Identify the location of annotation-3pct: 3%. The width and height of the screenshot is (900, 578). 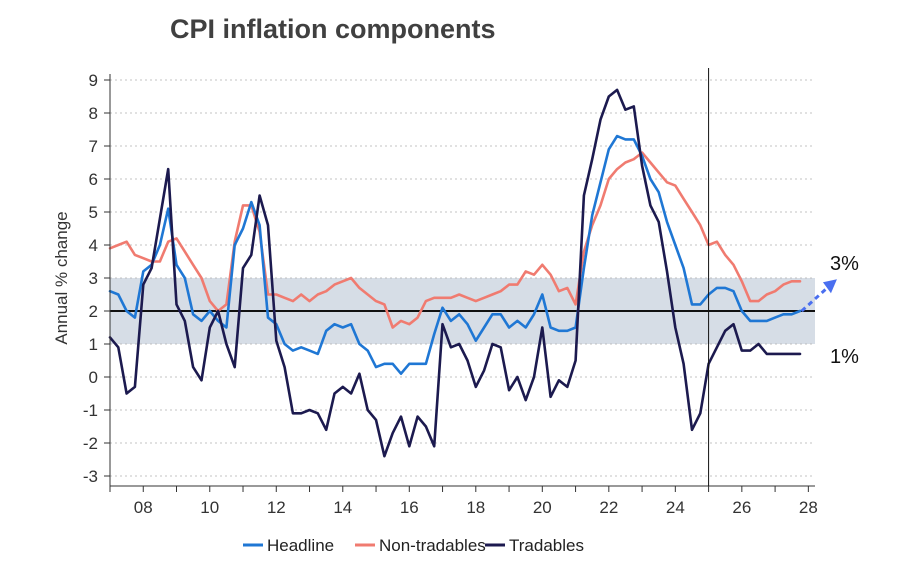
(844, 264).